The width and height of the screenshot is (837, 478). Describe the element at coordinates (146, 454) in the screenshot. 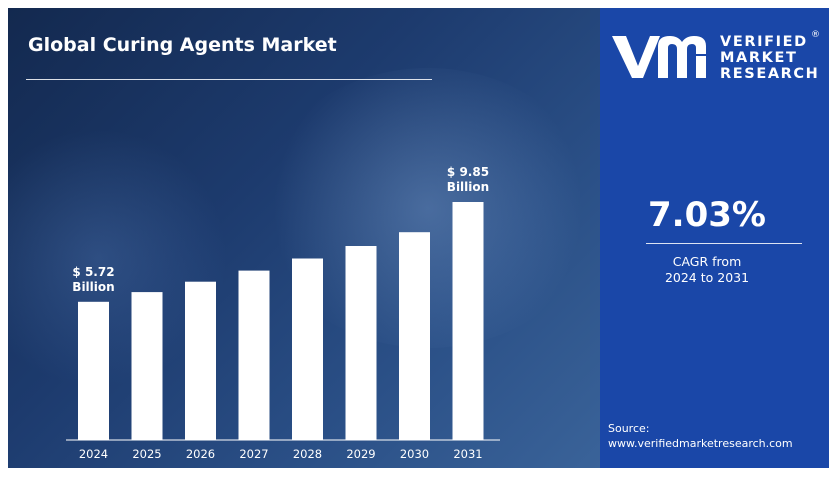

I see `x-tick-label: 2025` at that location.